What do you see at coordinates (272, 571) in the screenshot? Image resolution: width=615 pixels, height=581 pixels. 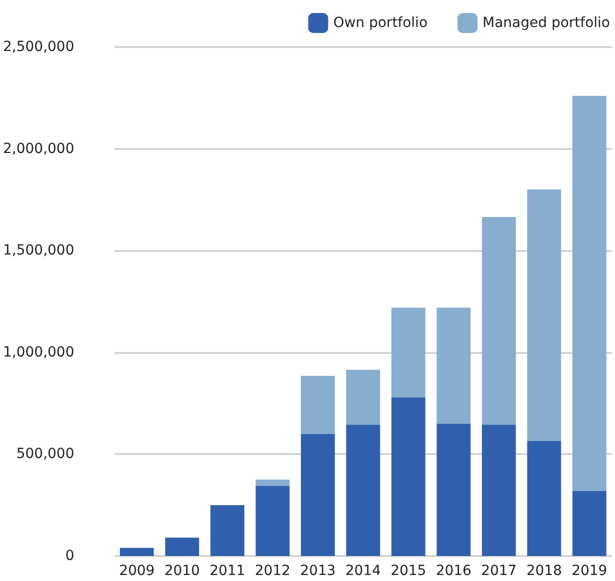 I see `x-tick-label: 2012` at bounding box center [272, 571].